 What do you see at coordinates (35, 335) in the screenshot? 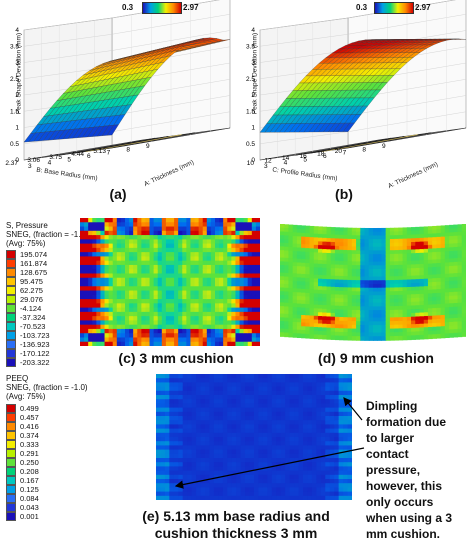
I see `stress-legend-value: -103.723` at bounding box center [35, 335].